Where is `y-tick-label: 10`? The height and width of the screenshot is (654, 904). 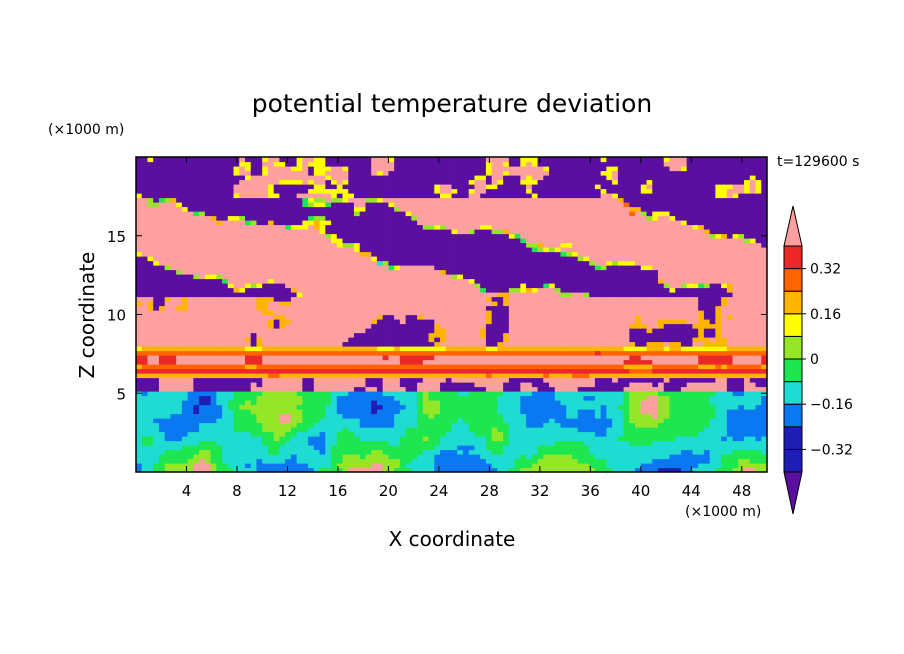
y-tick-label: 10 is located at coordinates (116, 316).